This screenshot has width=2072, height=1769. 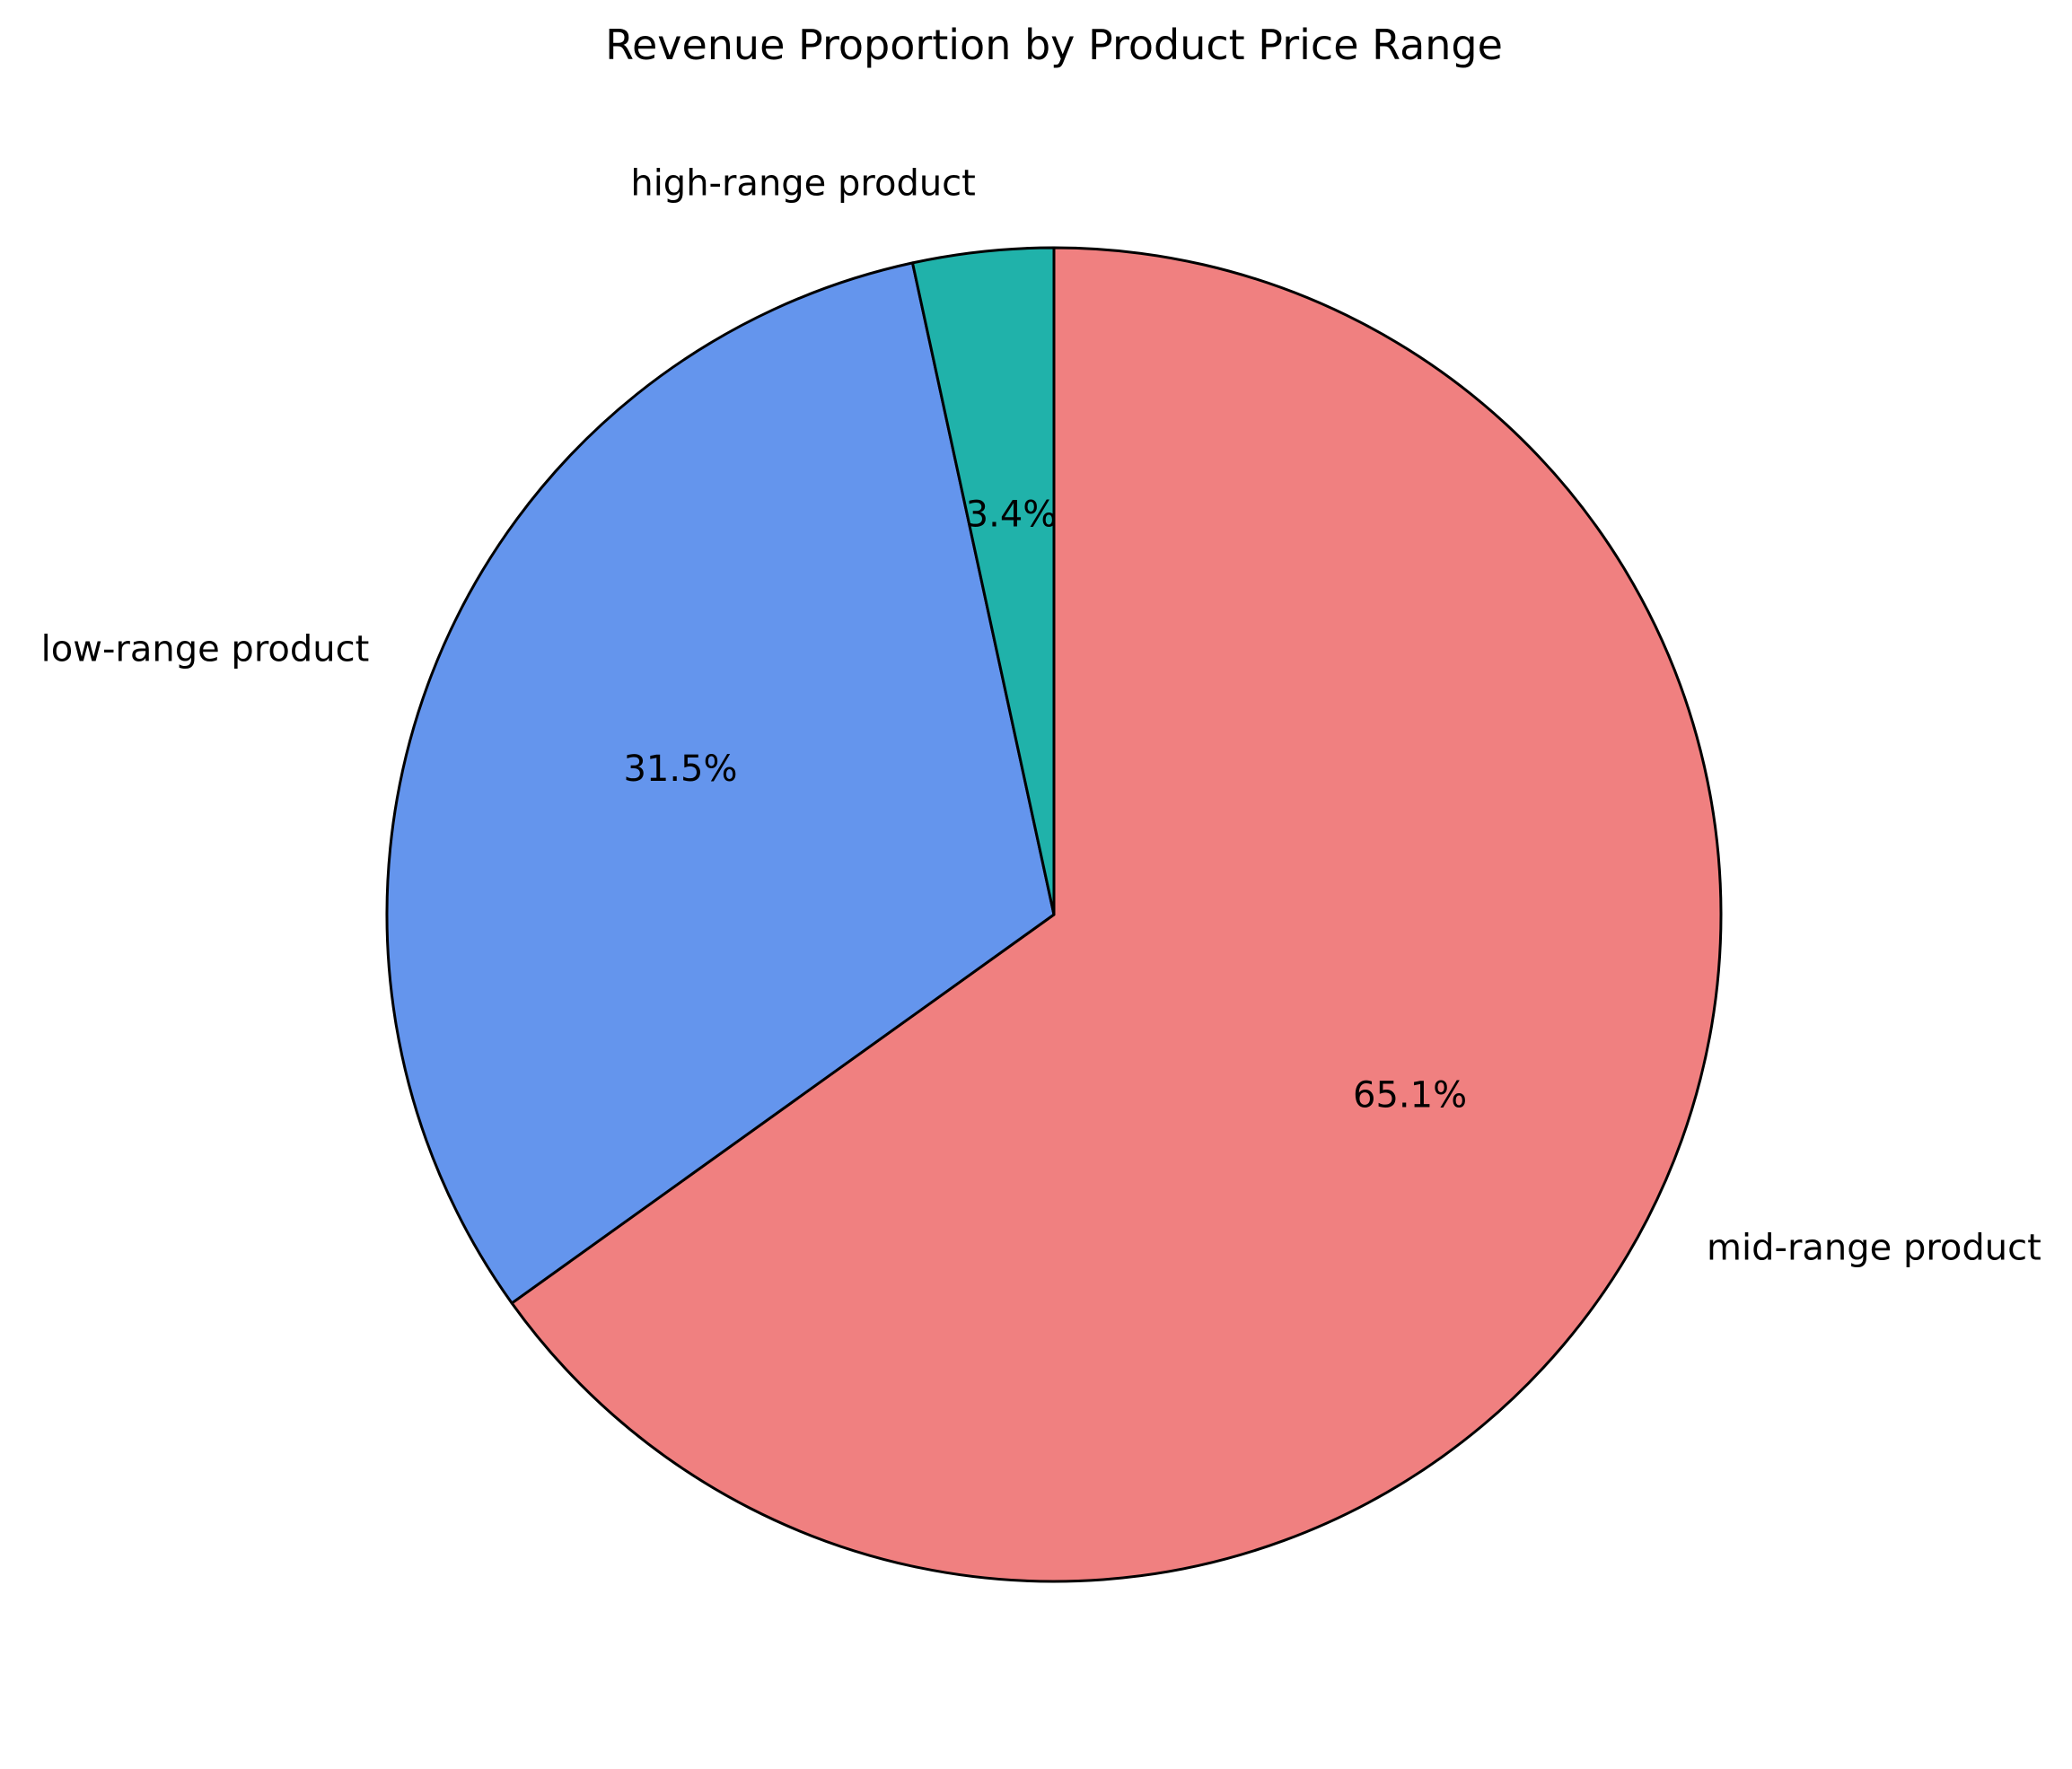 I want to click on slice-label: high-range product, so click(x=803, y=183).